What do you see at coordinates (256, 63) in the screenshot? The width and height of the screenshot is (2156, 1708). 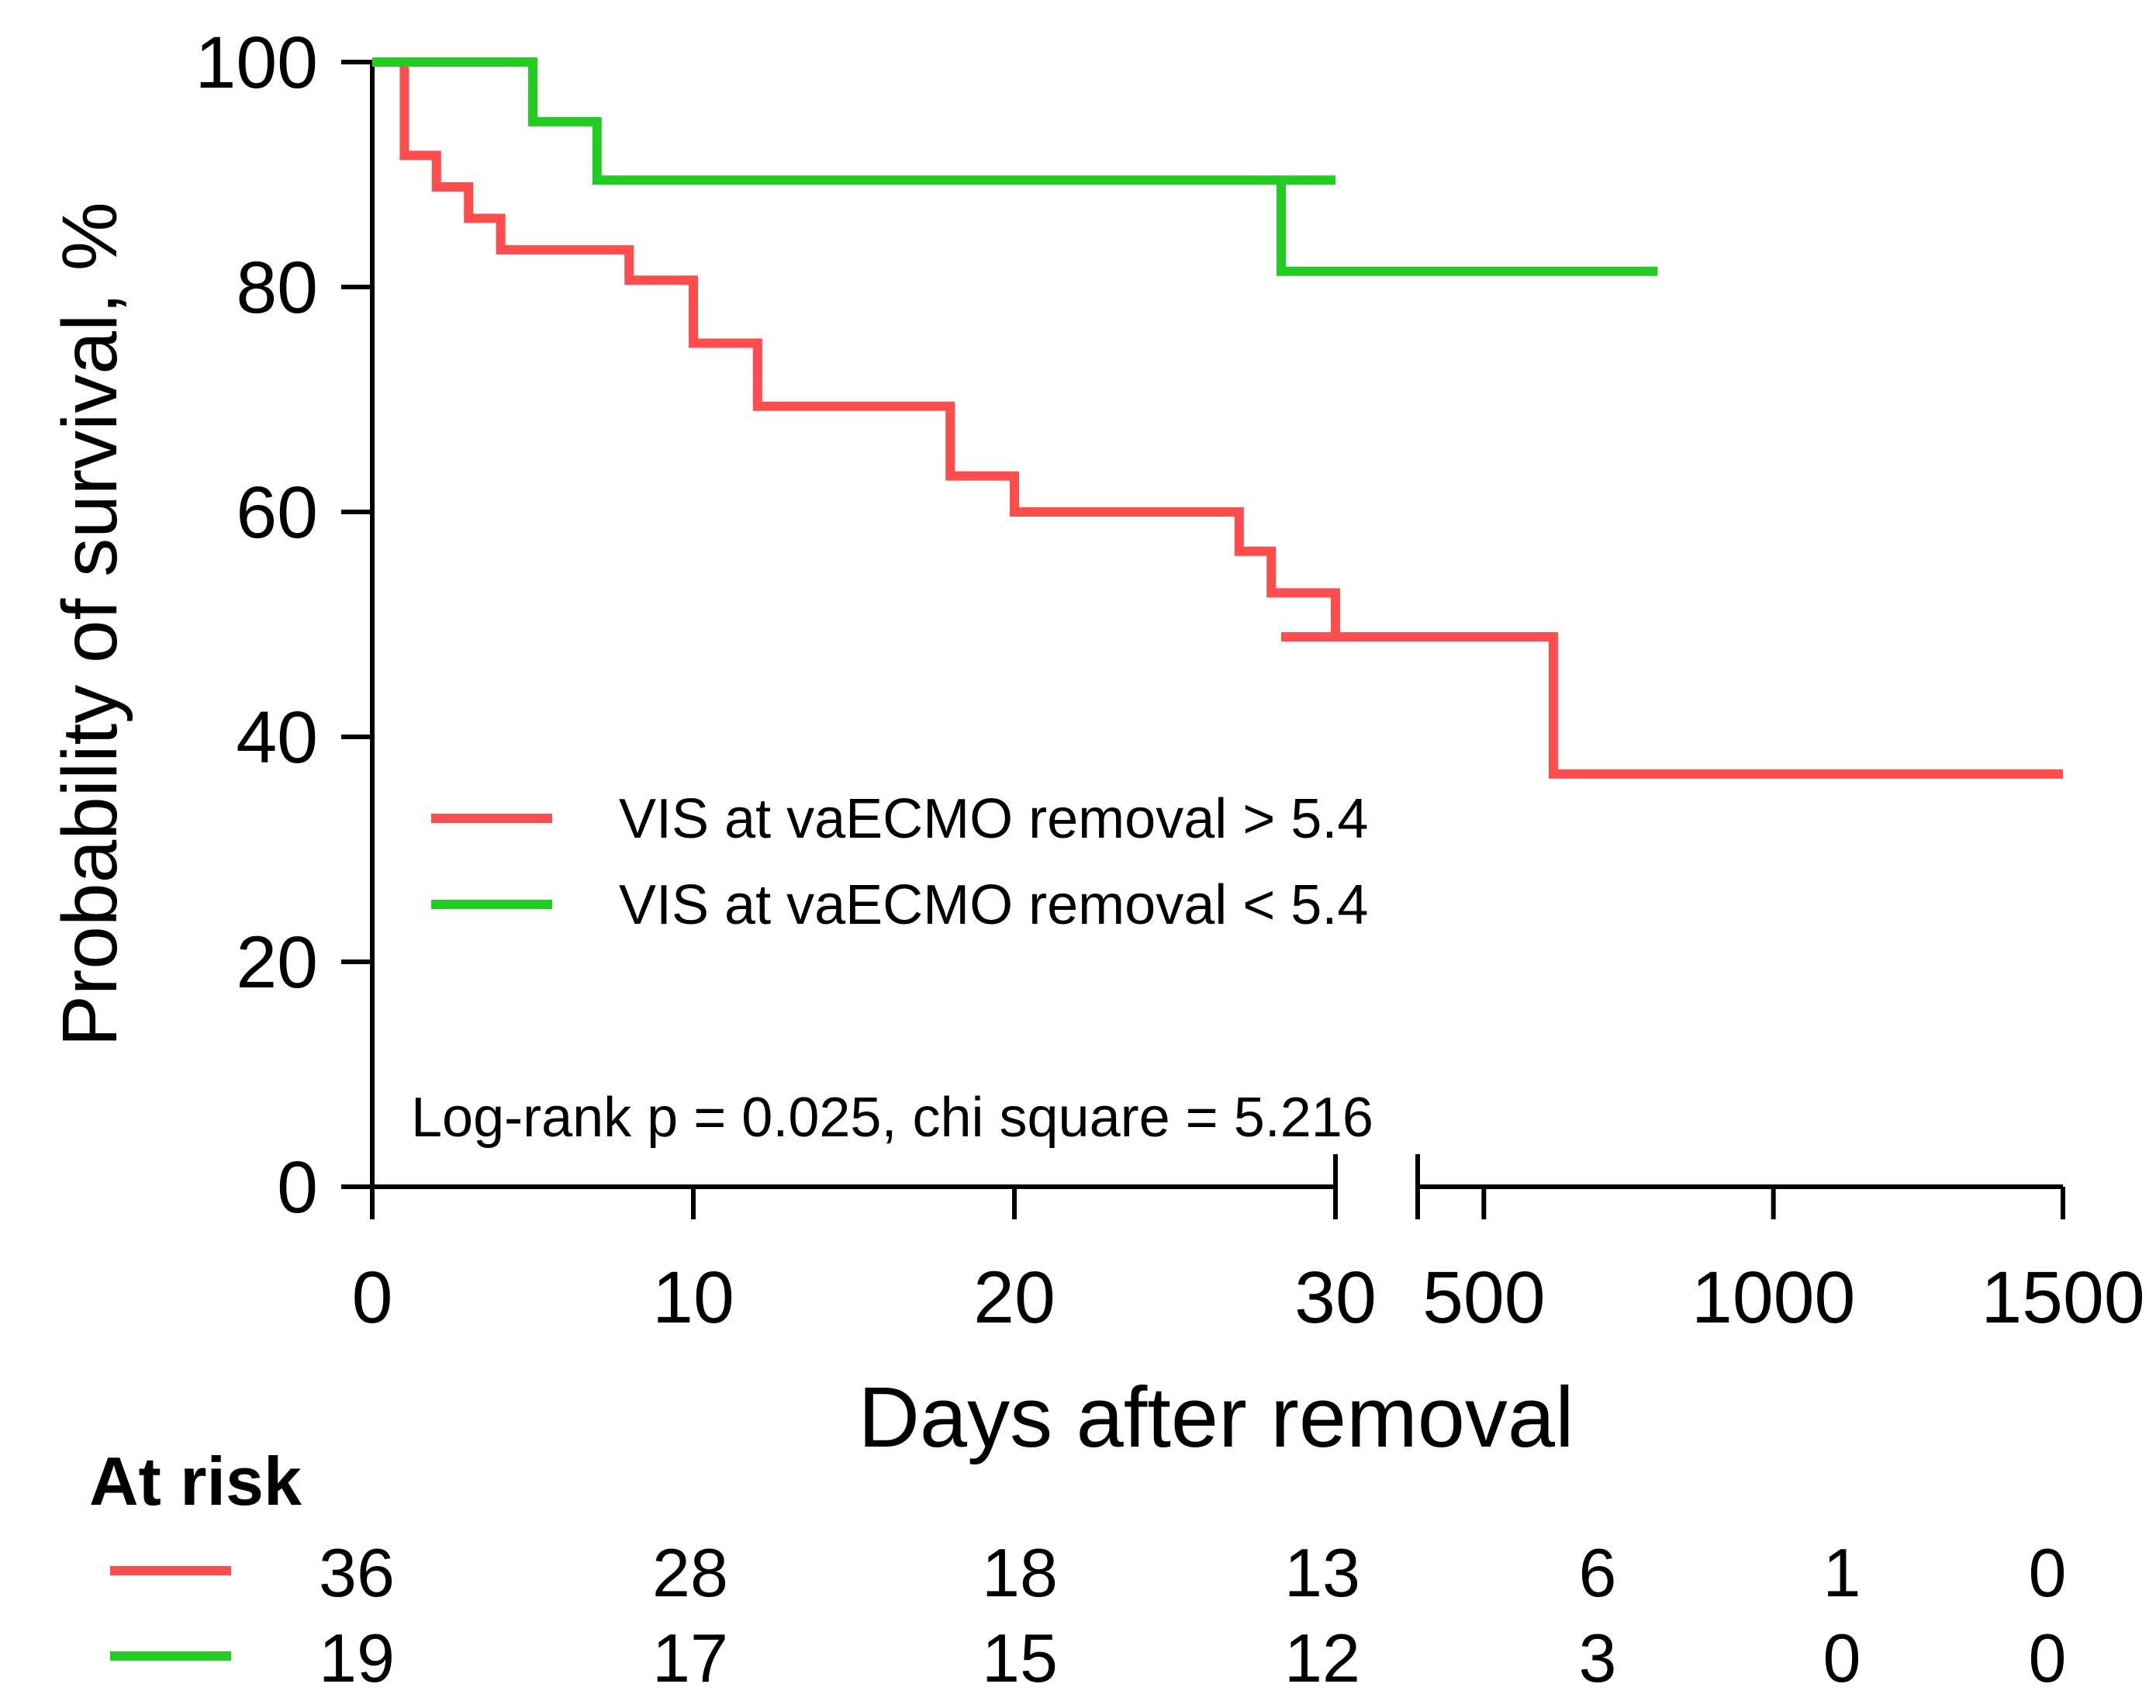 I see `y-tick-label: 100` at bounding box center [256, 63].